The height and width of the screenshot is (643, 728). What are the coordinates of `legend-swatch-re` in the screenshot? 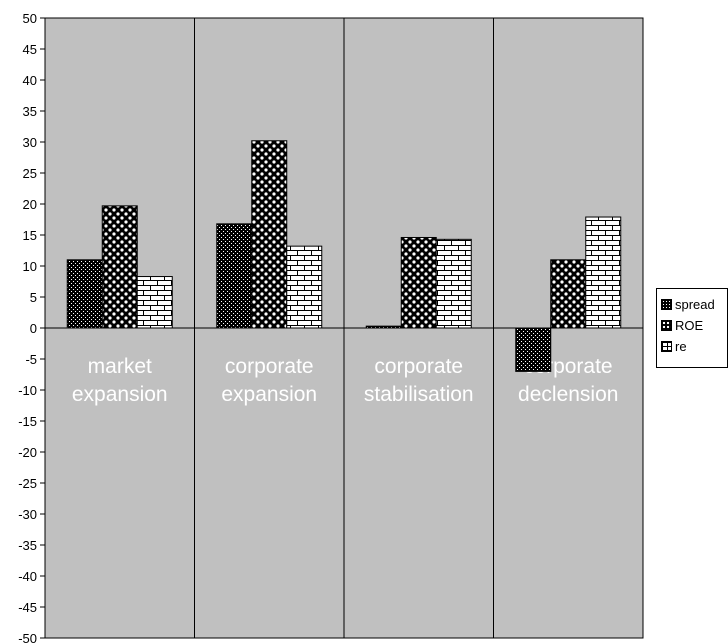 It's located at (666, 346).